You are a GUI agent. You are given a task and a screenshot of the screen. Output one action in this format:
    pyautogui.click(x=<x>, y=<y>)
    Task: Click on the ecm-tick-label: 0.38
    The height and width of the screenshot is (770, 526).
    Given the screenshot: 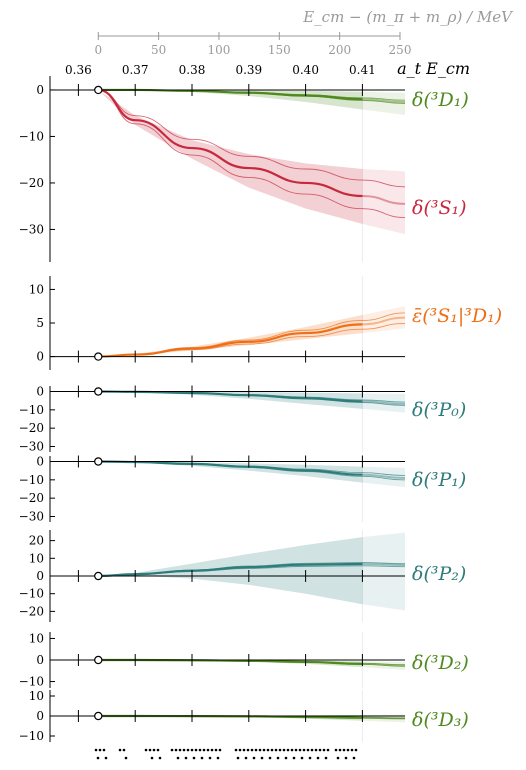 What is the action you would take?
    pyautogui.click(x=192, y=70)
    